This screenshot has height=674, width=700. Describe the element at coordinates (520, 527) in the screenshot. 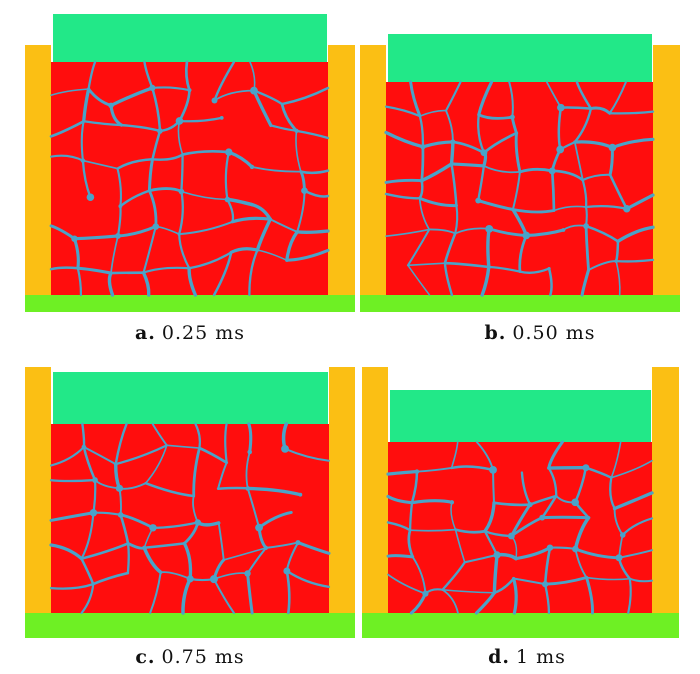

I see `binder-network` at that location.